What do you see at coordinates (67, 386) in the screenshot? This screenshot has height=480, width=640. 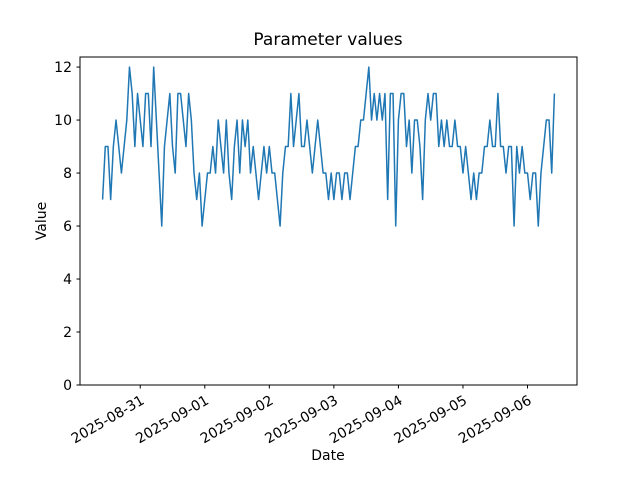 I see `y-tick-label: 0` at bounding box center [67, 386].